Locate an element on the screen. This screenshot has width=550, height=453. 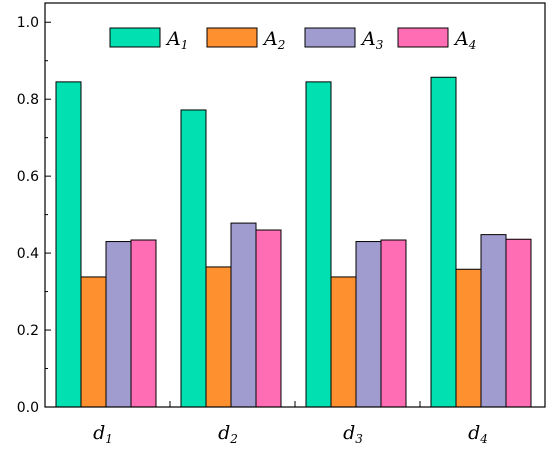
y-tick-label: 0.8 is located at coordinates (28, 100).